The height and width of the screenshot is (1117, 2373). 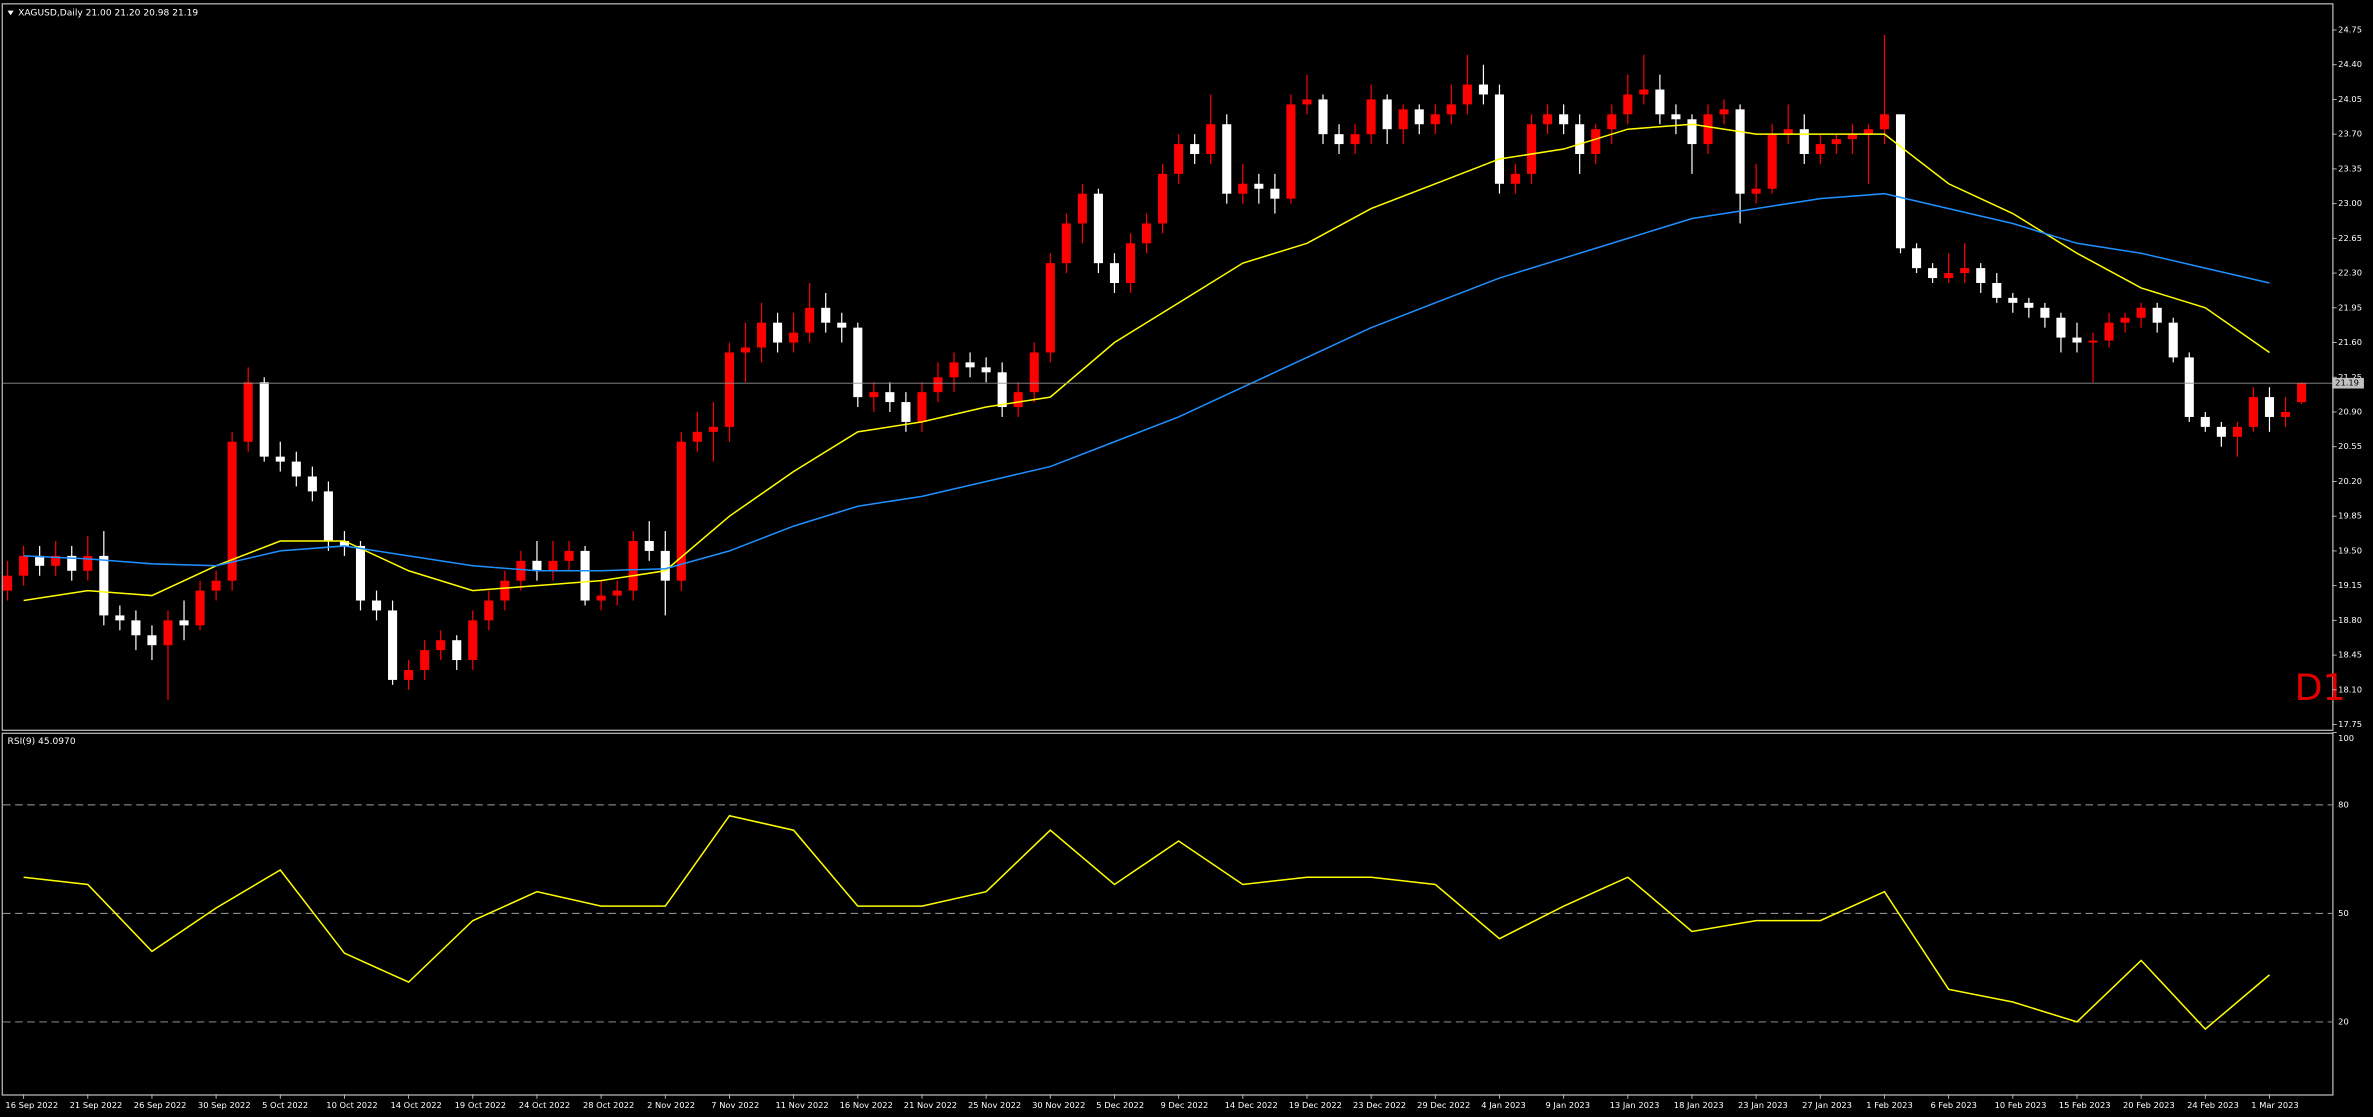 What do you see at coordinates (31, 1105) in the screenshot?
I see `x-tick-label: 16 Sep 2022` at bounding box center [31, 1105].